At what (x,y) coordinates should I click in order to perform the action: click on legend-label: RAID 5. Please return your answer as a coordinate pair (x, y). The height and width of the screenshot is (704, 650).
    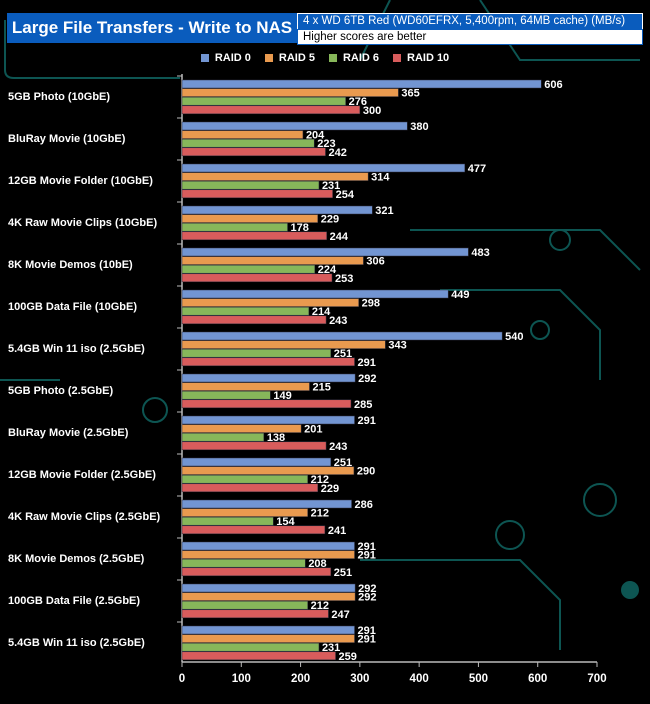
    Looking at the image, I should click on (296, 58).